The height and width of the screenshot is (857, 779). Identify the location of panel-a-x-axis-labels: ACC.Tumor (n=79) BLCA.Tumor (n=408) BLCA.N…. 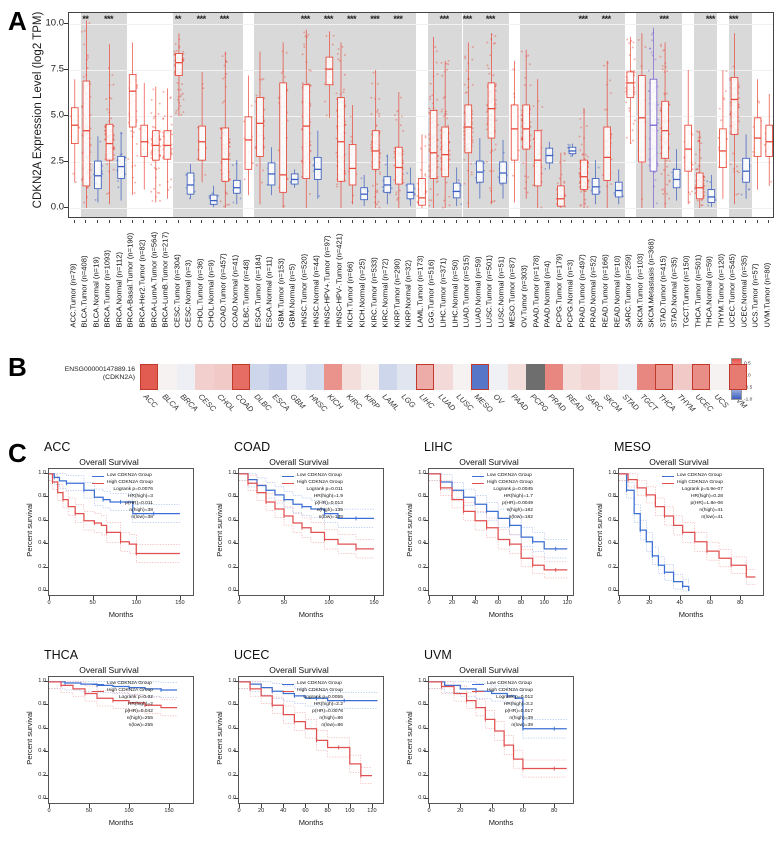
(421, 274).